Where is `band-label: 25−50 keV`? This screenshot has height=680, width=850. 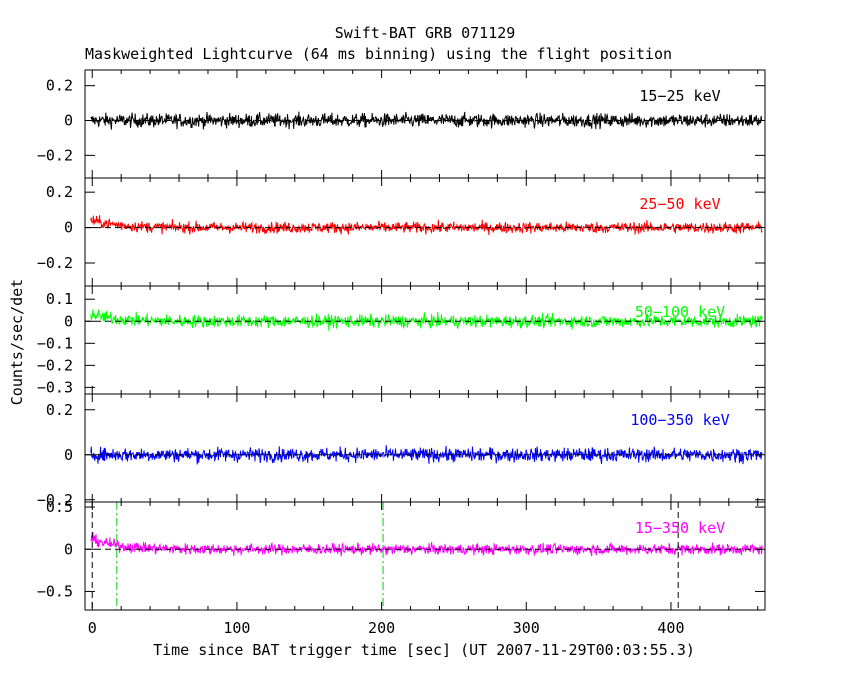
band-label: 25−50 keV is located at coordinates (679, 204).